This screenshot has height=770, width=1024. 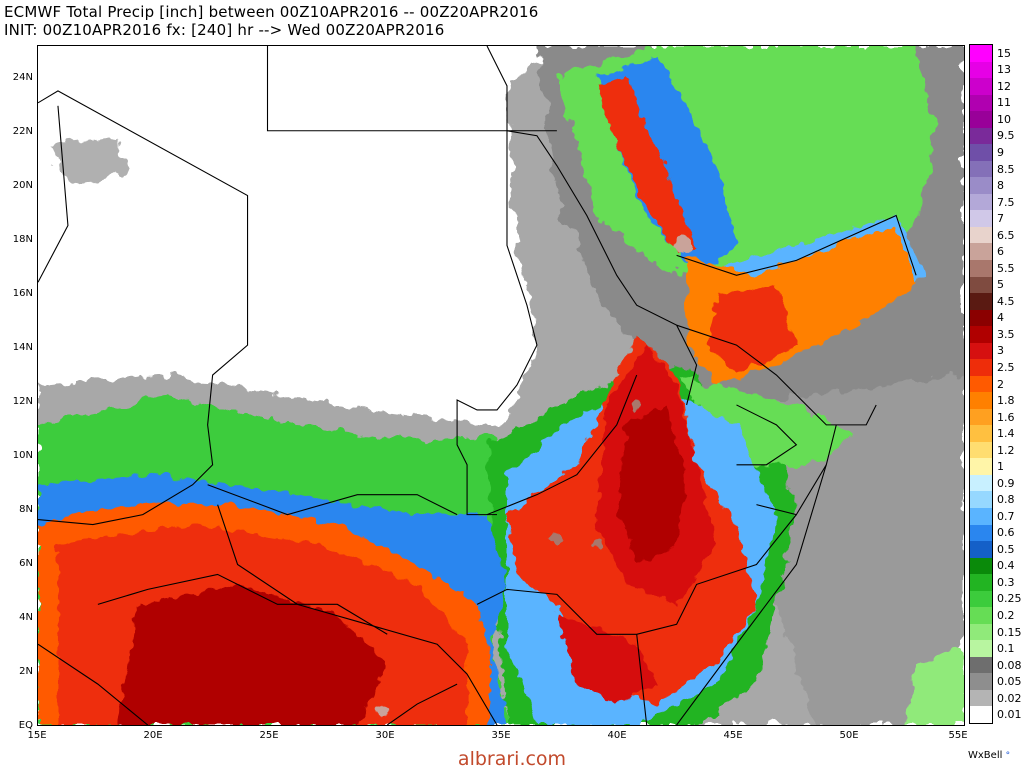 I want to click on colorbar-label: 0.5, so click(x=1006, y=549).